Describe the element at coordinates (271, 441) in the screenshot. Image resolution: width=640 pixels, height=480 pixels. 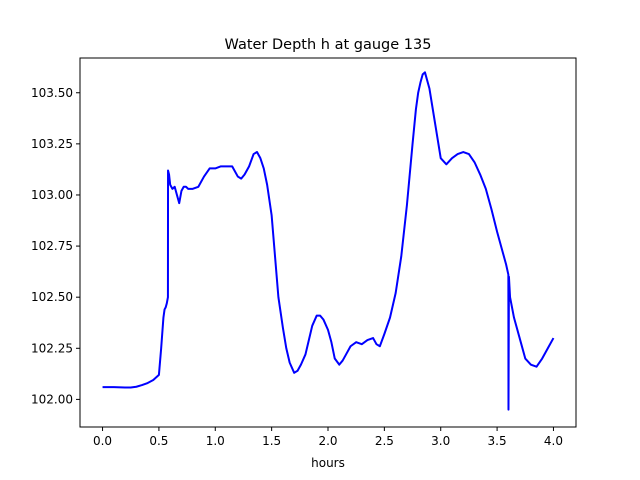
I see `x-tick-label: 1.5` at that location.